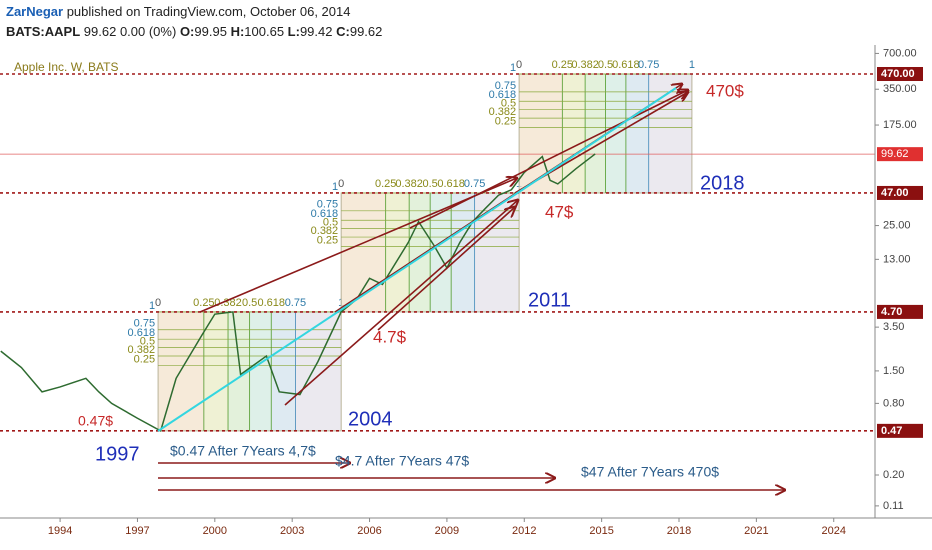  I want to click on x-tick-label: 2003, so click(292, 531).